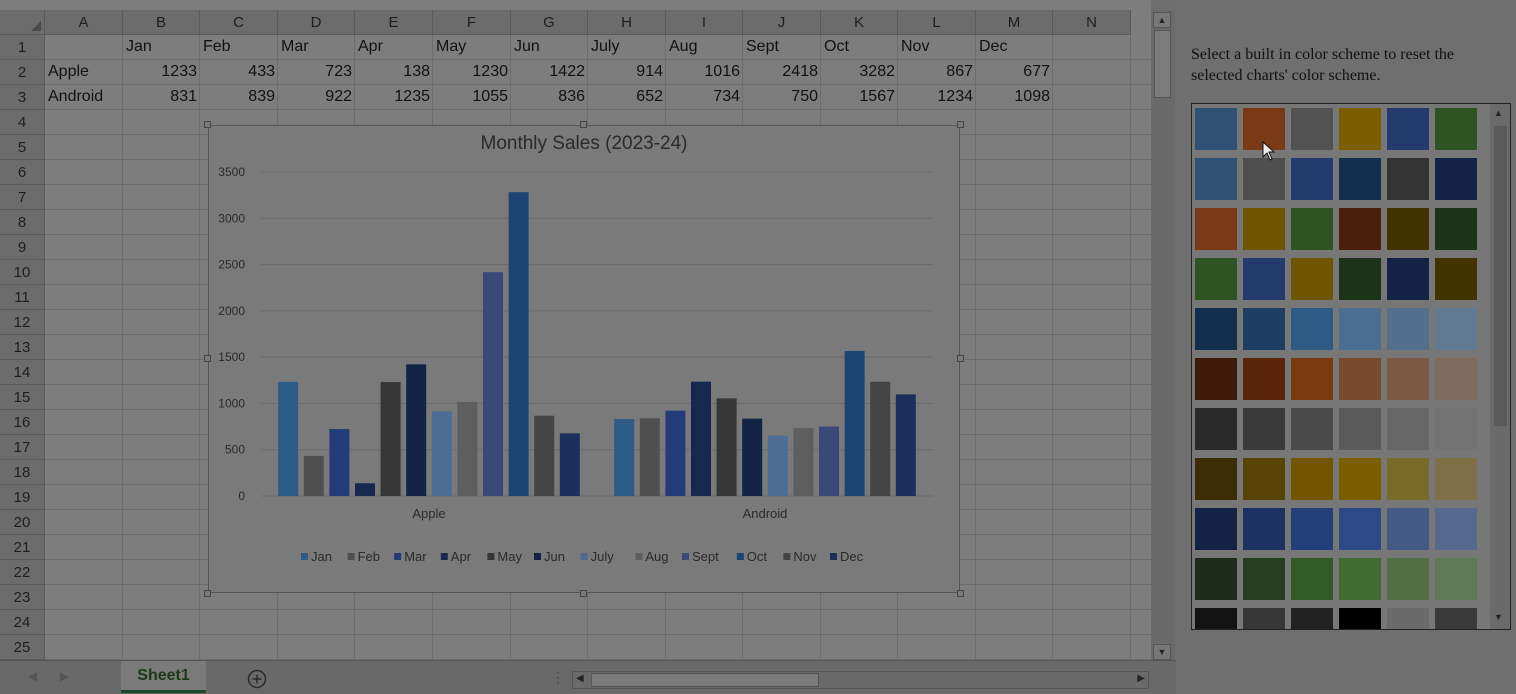 This screenshot has height=694, width=1516. Describe the element at coordinates (84, 22) in the screenshot. I see `column-header-a: A` at that location.